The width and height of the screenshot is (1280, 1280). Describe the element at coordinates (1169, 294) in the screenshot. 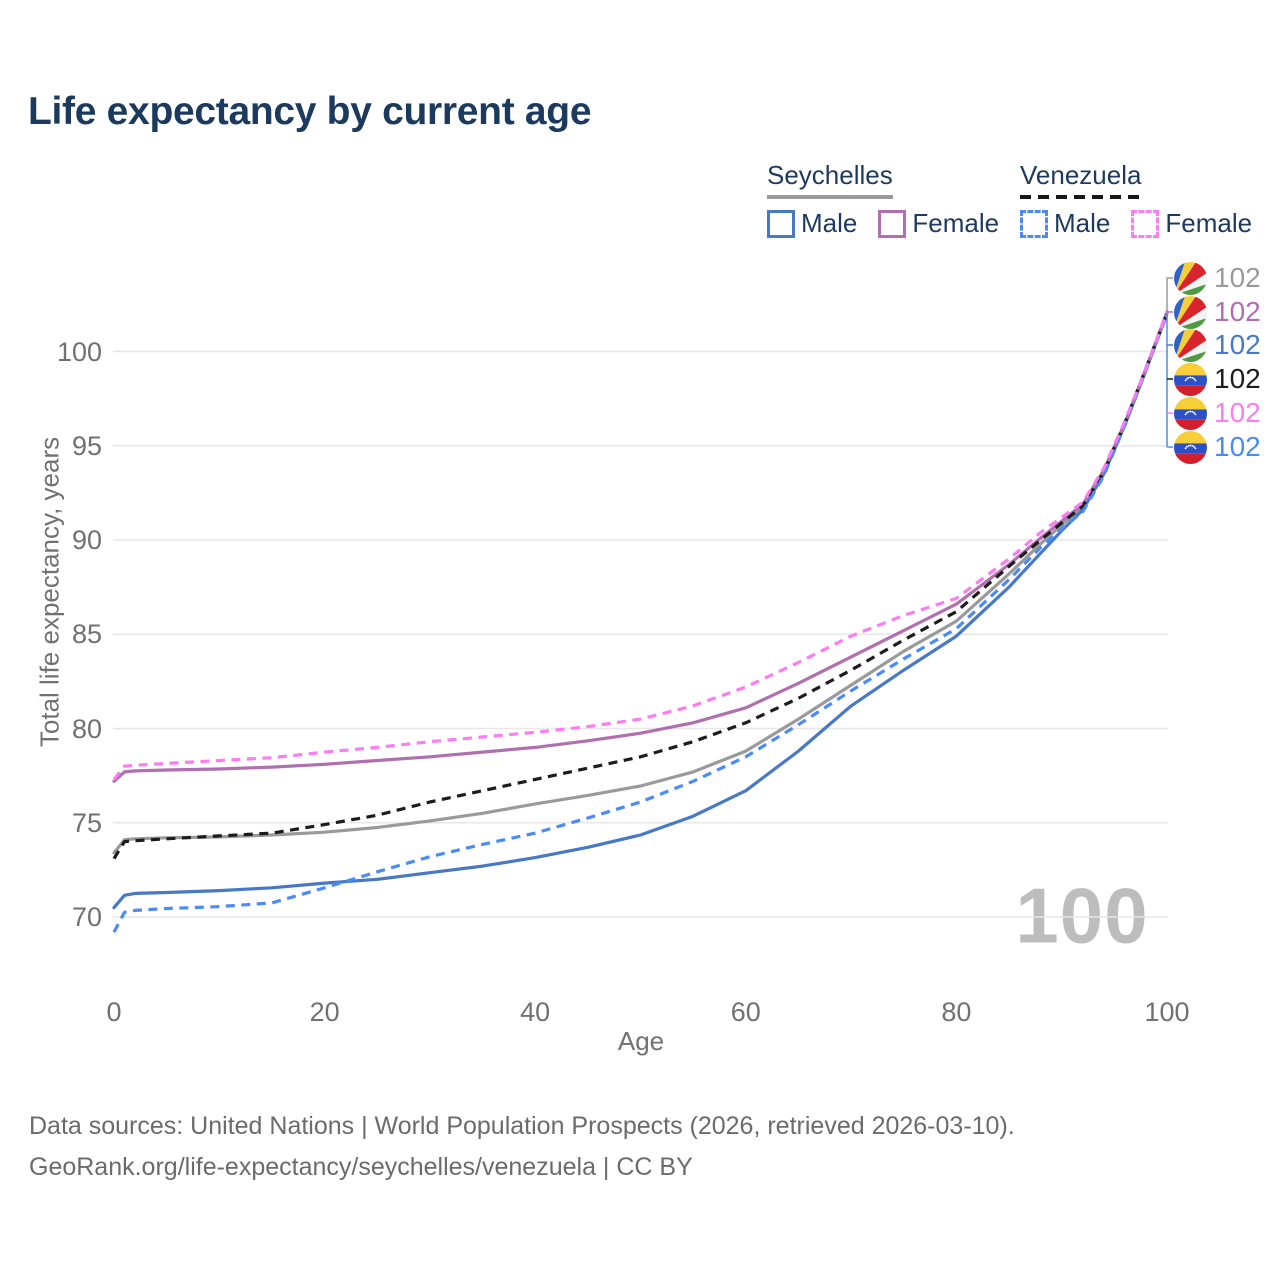

I see `label-connector` at that location.